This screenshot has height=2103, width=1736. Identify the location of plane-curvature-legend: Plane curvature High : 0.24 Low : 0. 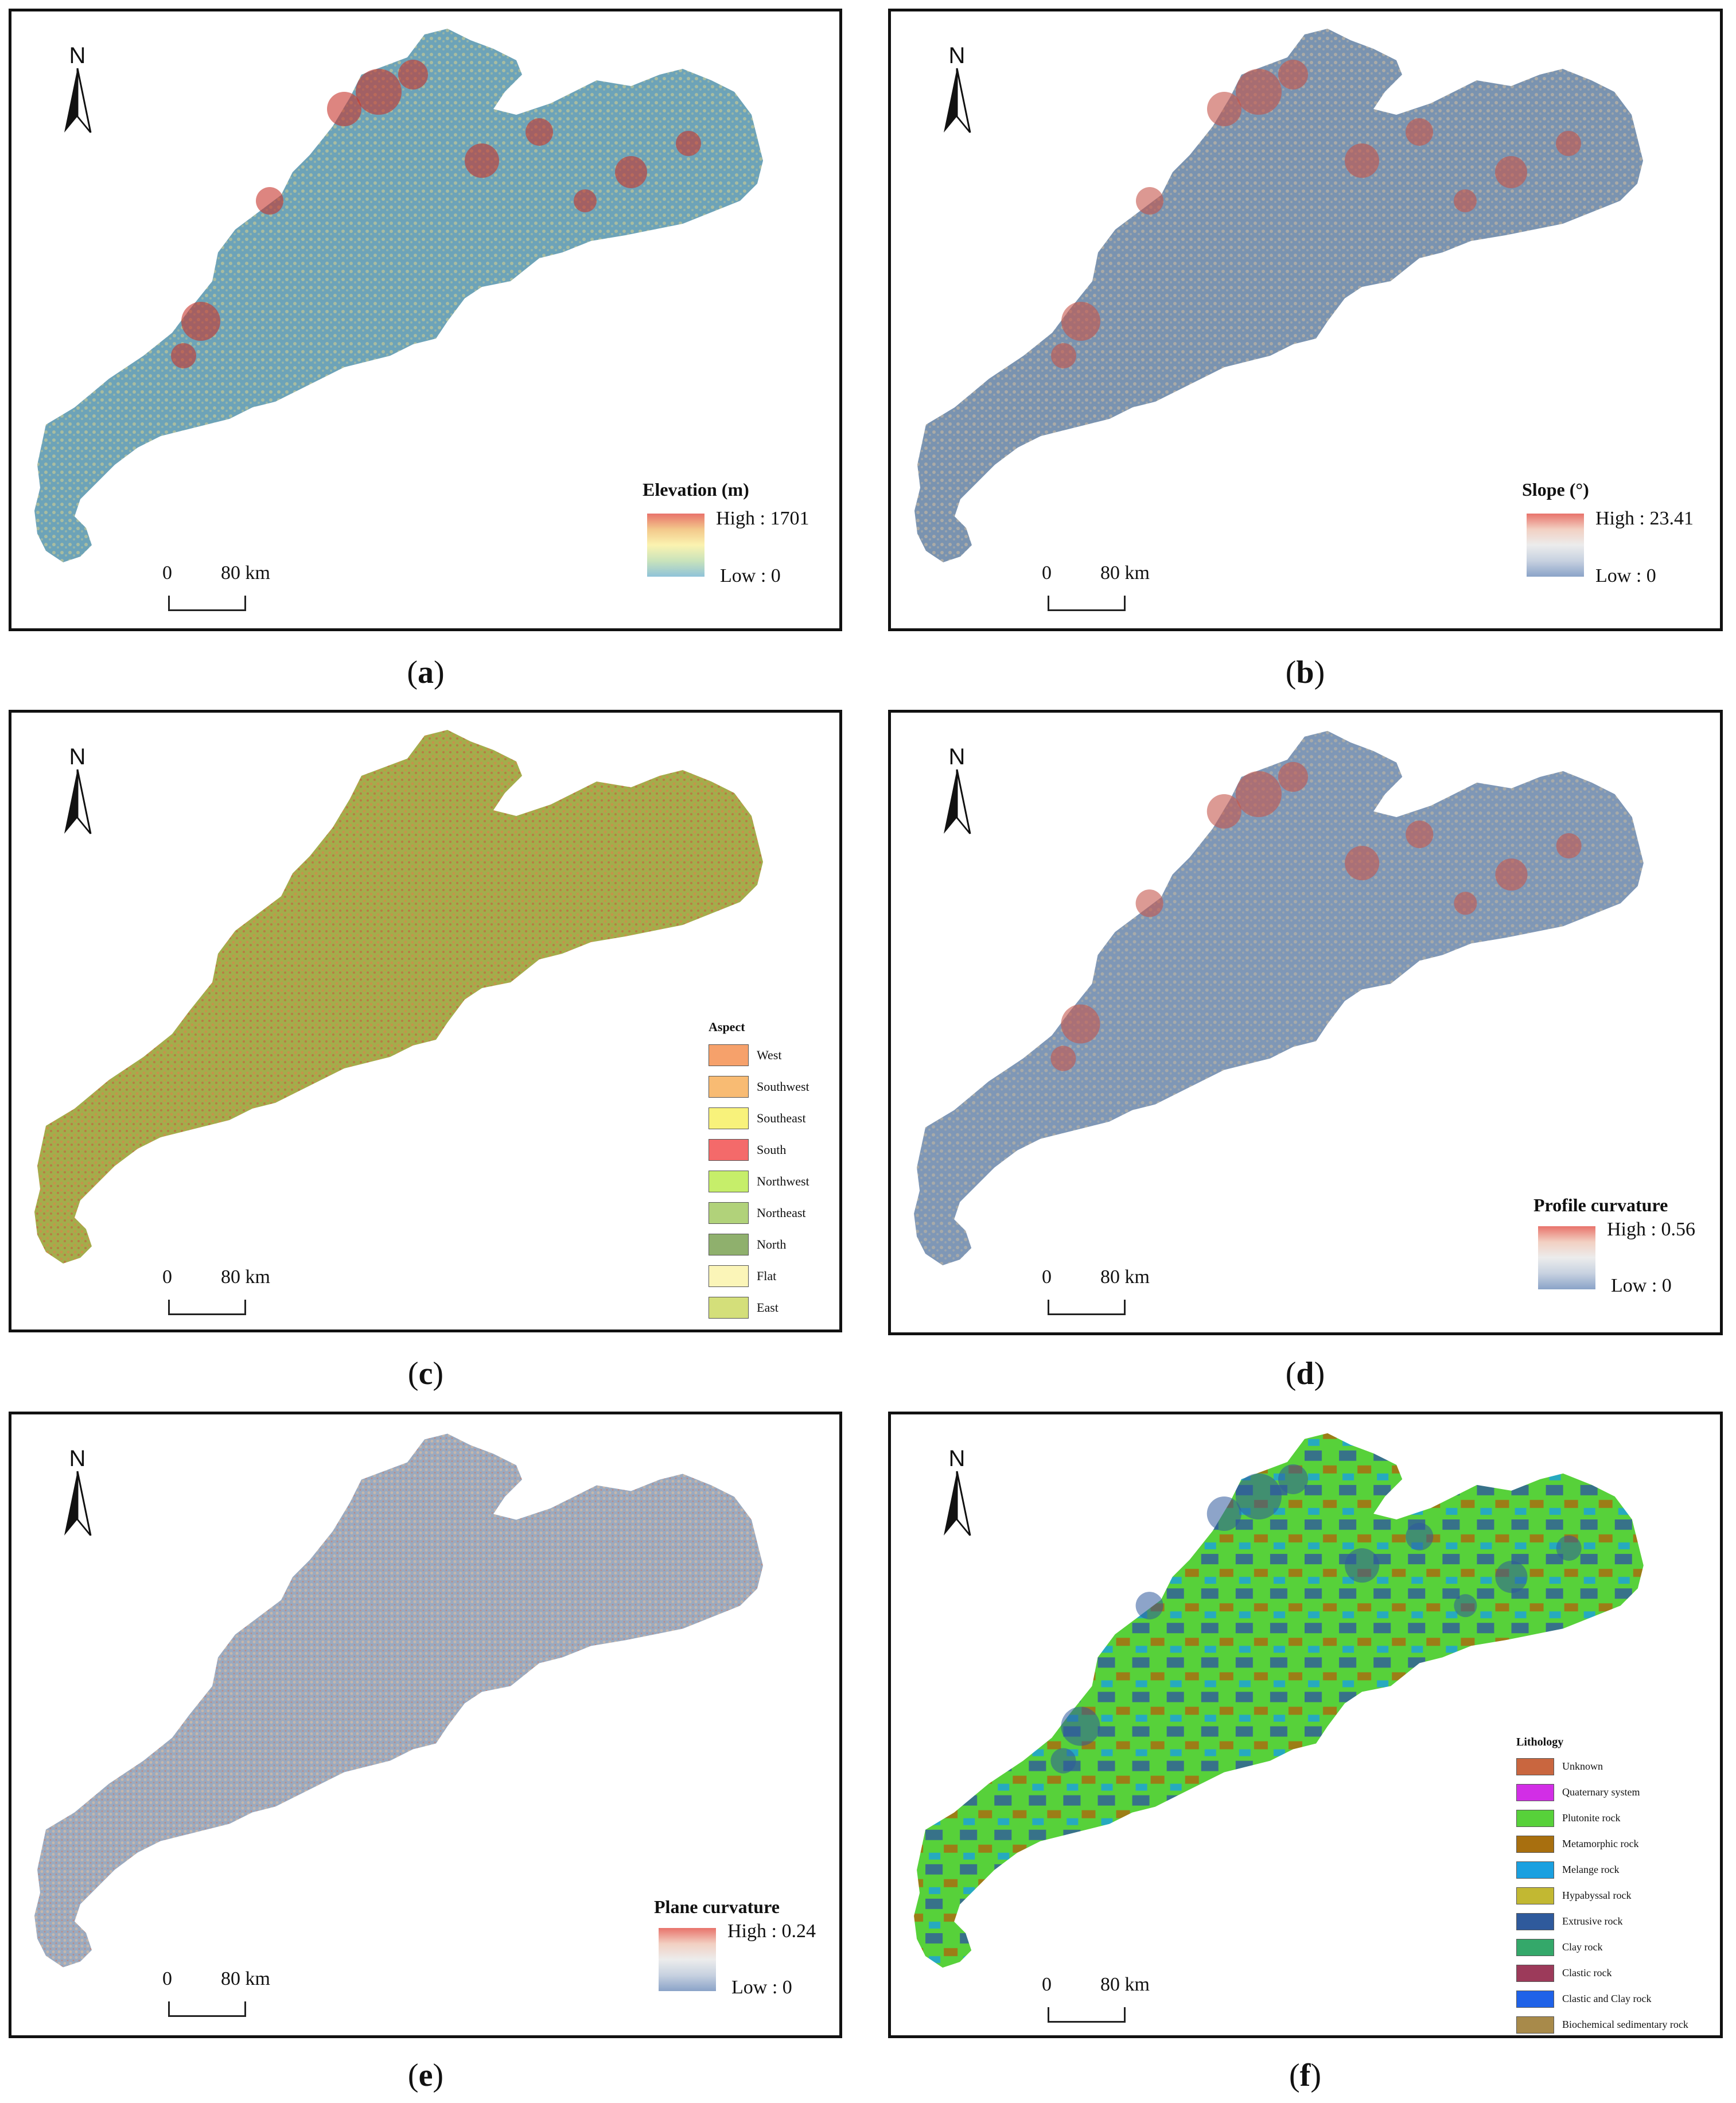
(748, 1965).